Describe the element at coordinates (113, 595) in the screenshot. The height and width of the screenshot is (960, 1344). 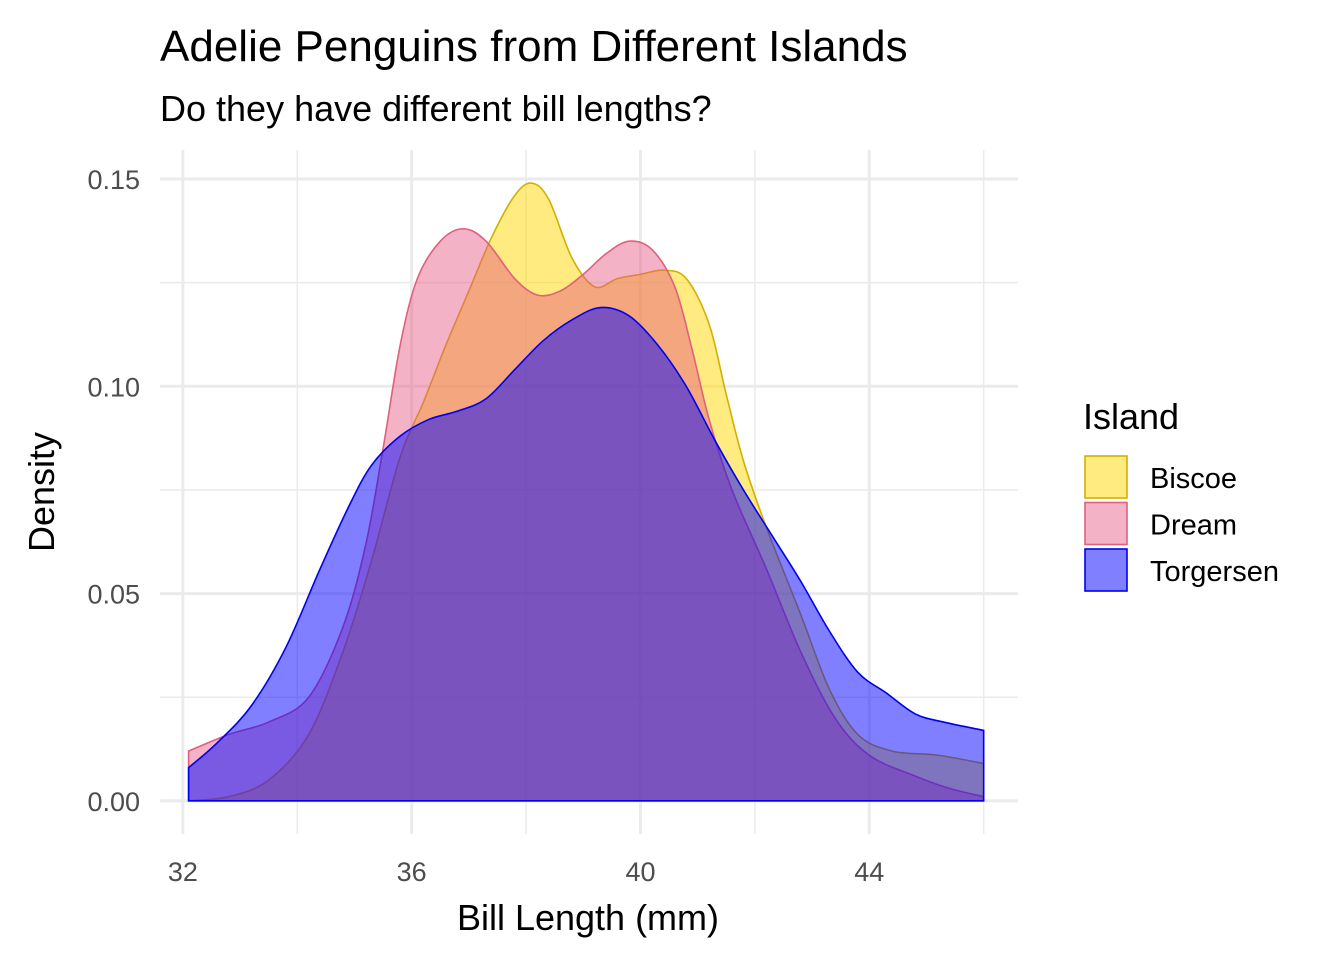
I see `y-tick-label: 0.05` at that location.